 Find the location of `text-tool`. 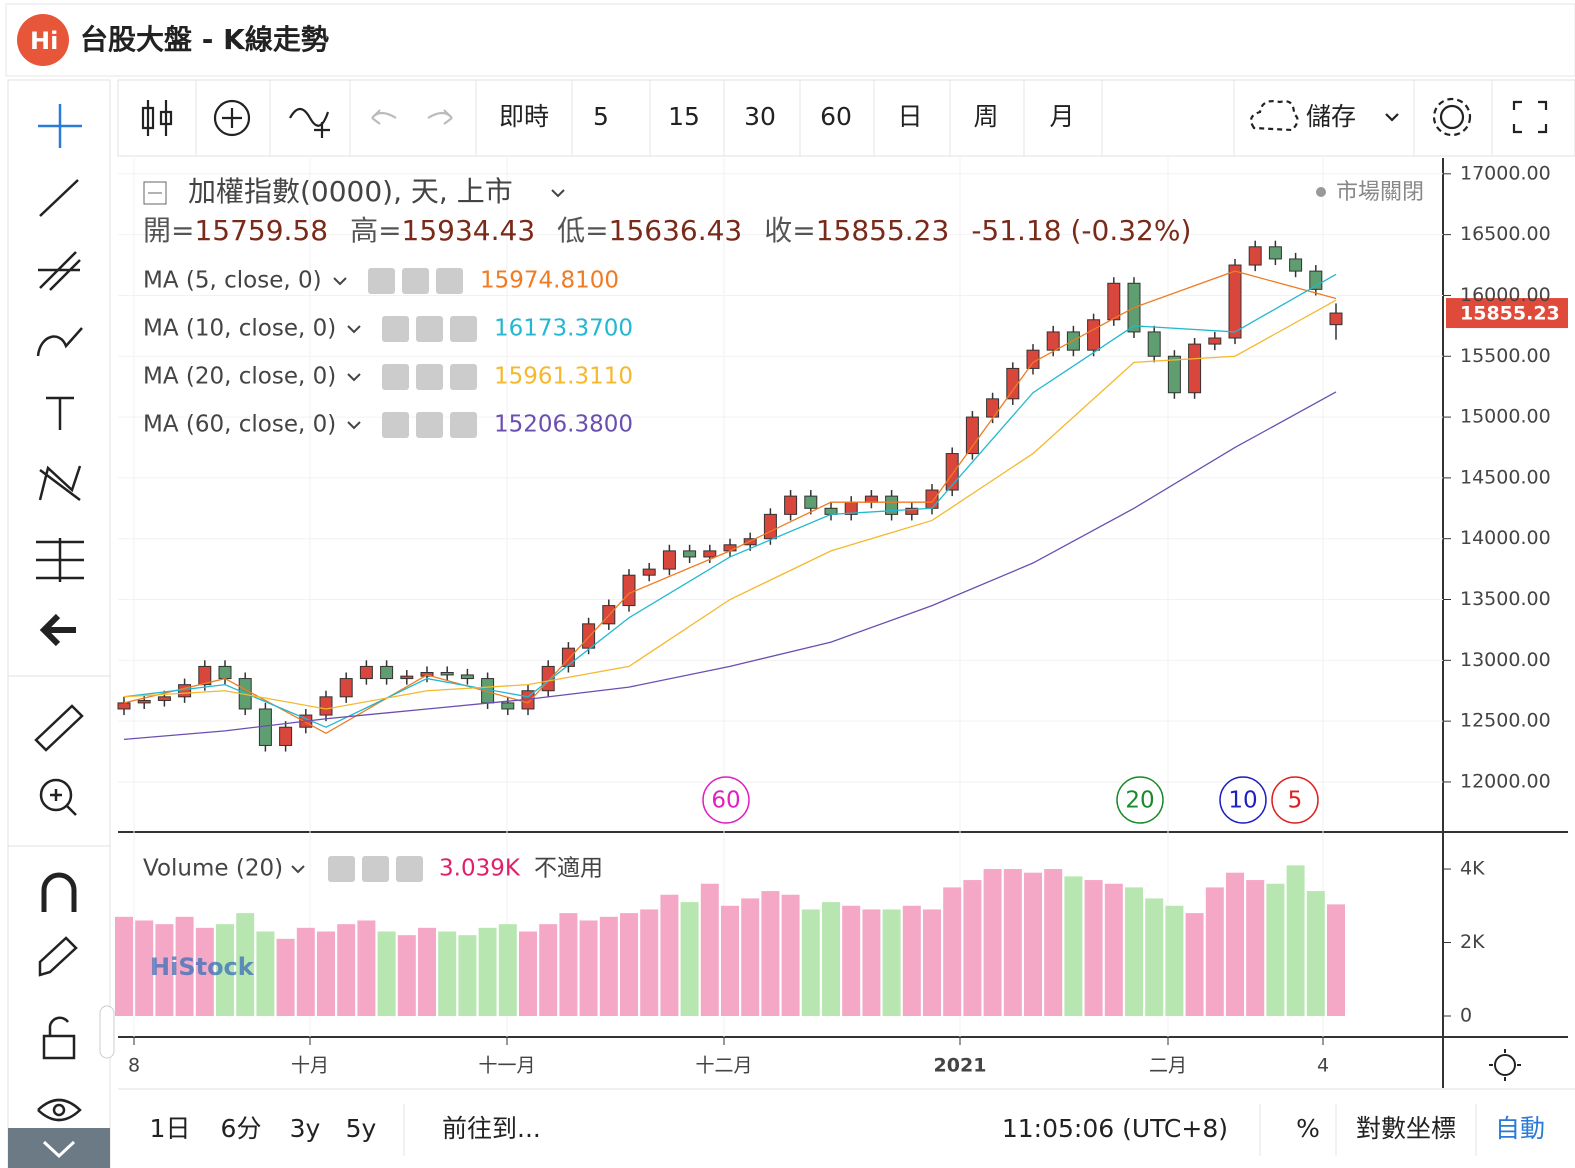

text-tool is located at coordinates (60, 413).